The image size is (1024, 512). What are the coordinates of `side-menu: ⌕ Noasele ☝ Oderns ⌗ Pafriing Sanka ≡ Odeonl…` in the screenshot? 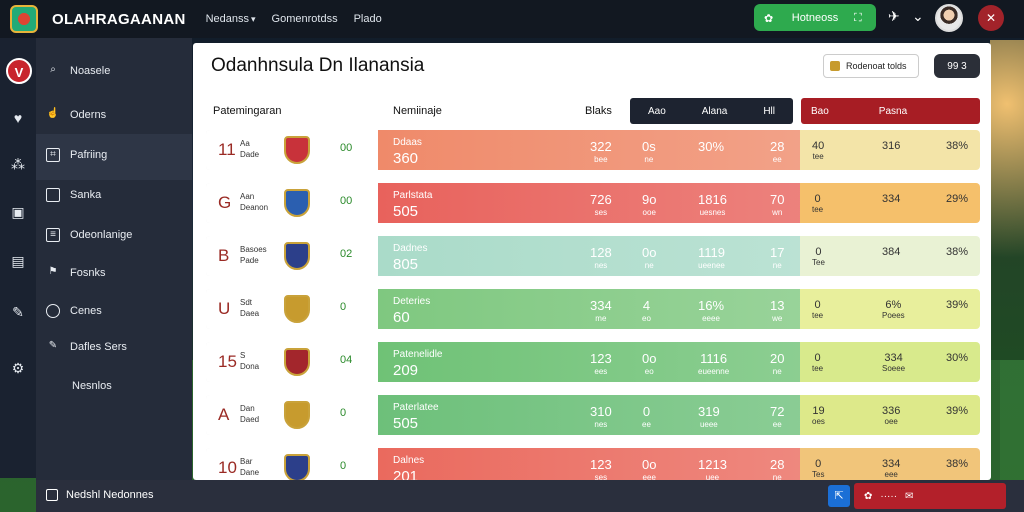 It's located at (114, 259).